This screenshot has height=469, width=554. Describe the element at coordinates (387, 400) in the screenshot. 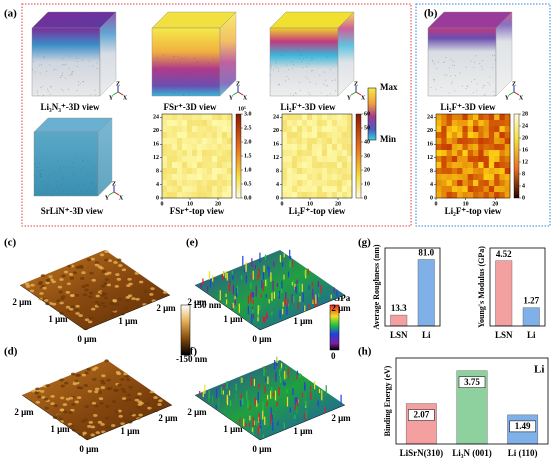

I see `y-axis-label: Binding Energy (eV)` at that location.